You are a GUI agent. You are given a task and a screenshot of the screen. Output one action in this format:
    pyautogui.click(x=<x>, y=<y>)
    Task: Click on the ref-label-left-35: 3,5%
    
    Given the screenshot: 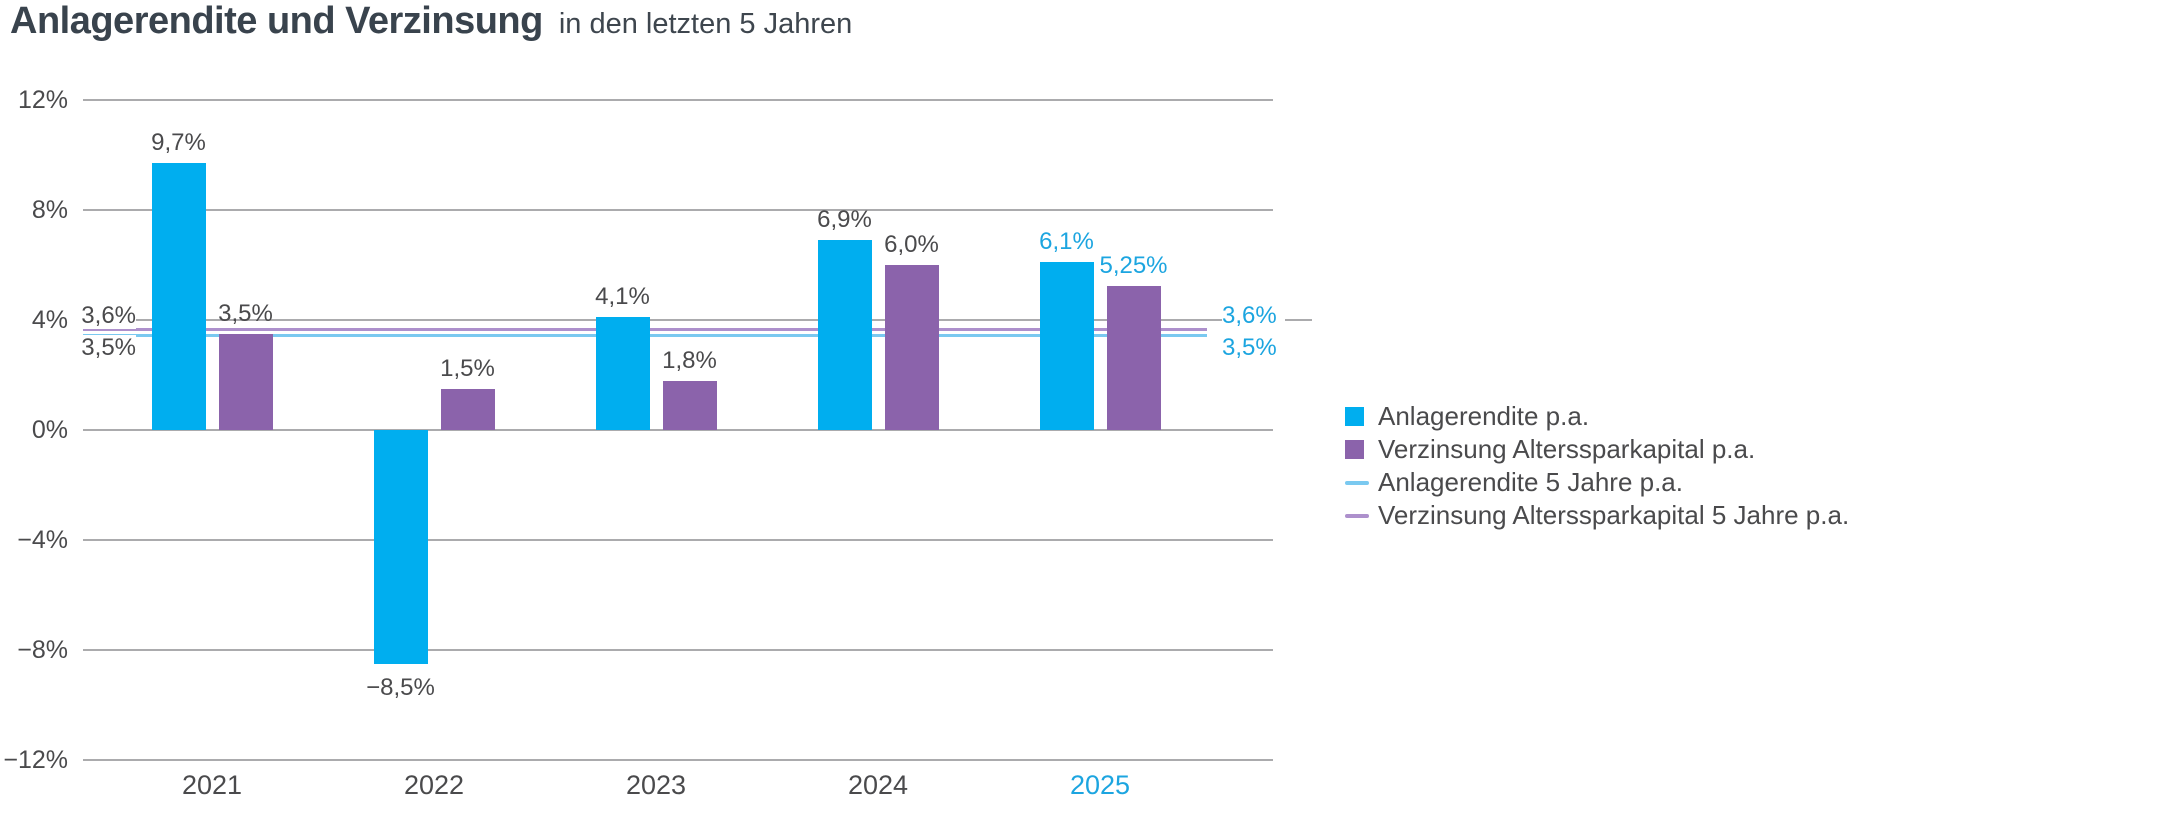 What is the action you would take?
    pyautogui.click(x=108, y=347)
    